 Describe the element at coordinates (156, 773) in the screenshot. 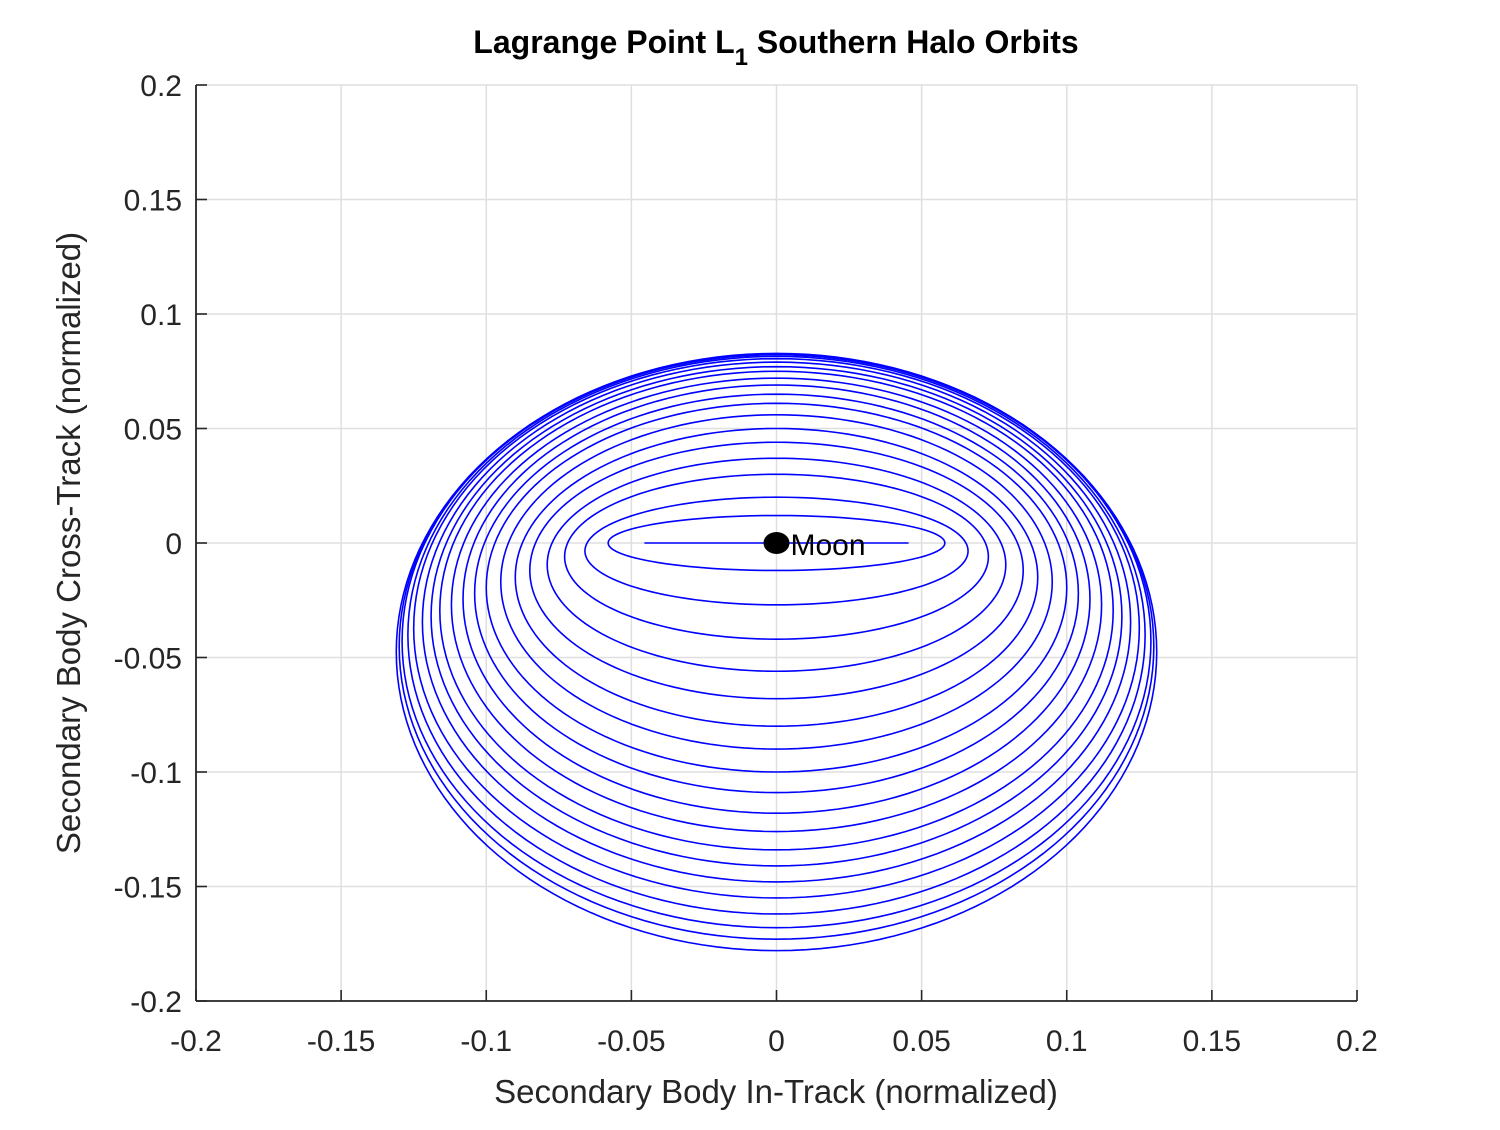

I see `y-tick-label: -0.1` at that location.